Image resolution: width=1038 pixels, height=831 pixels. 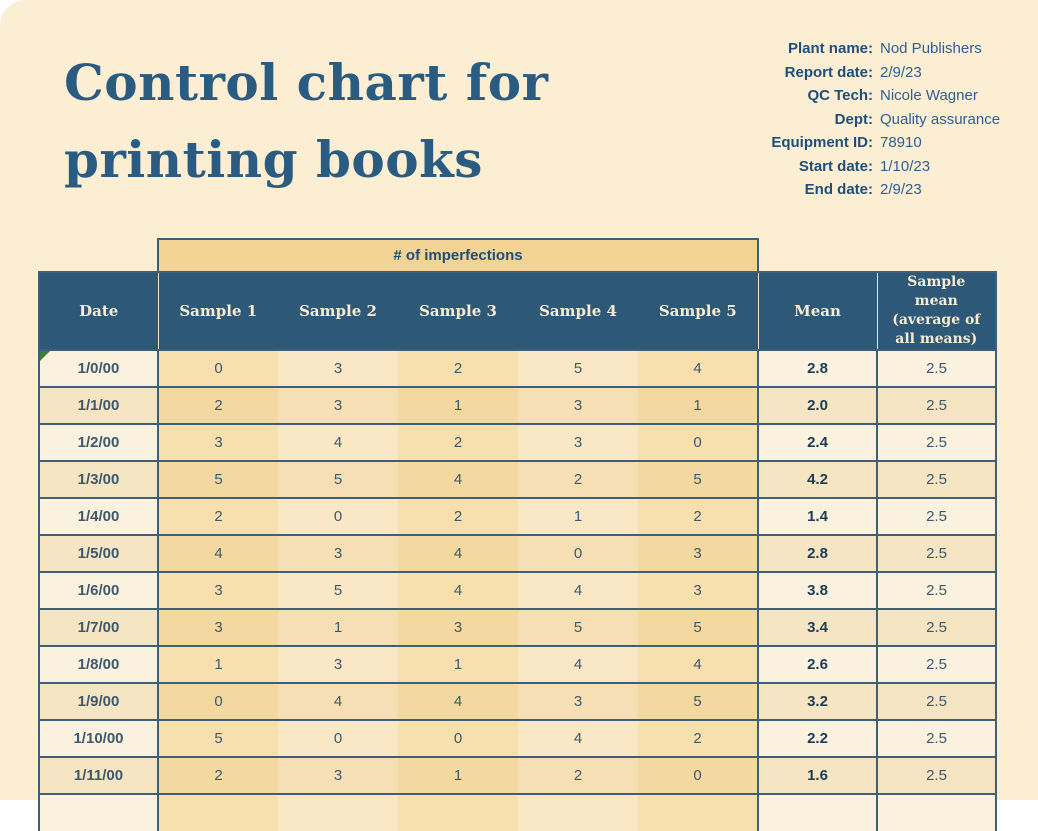 I want to click on date-cell: 1/11/00, so click(x=98, y=775).